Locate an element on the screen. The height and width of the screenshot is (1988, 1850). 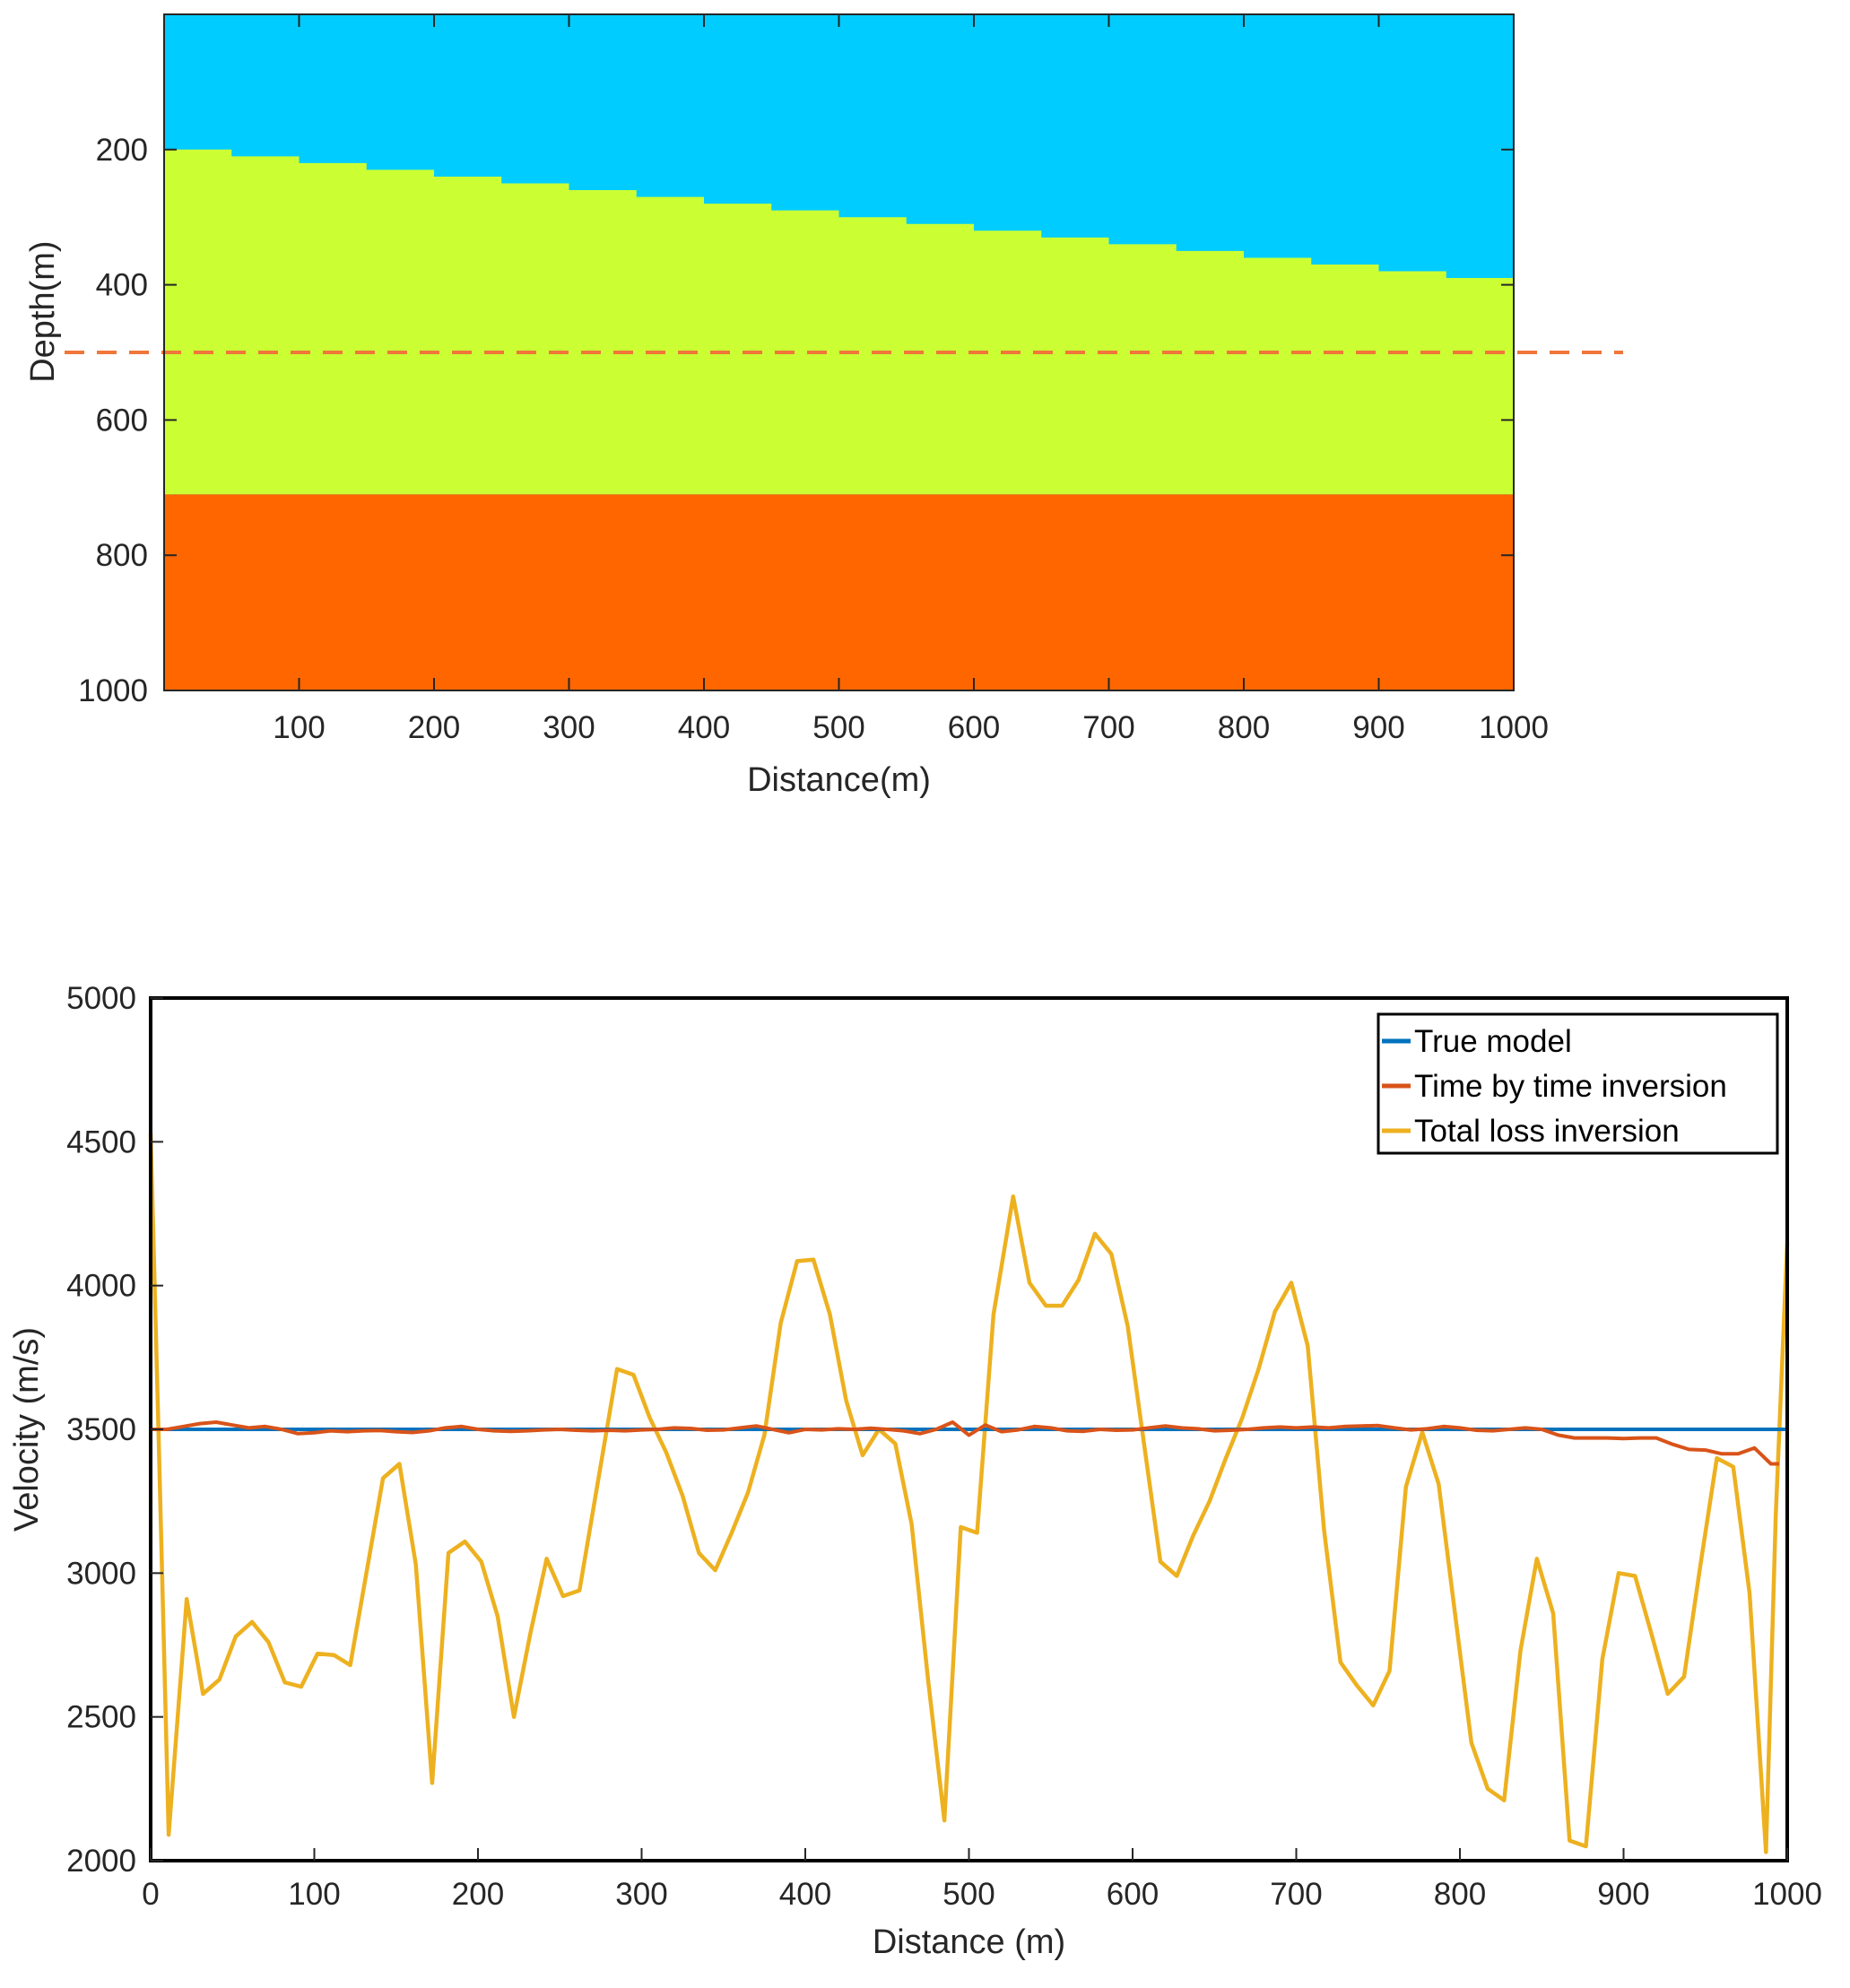
bottom-y-axis: 2000 2500 3000 3500 4000 4500 5000 is located at coordinates (114, 1430).